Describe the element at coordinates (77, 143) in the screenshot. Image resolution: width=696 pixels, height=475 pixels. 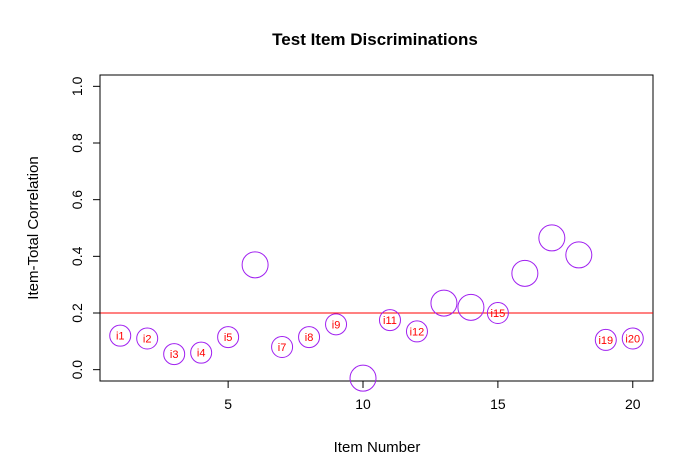
I see `y-tick-label: 0.8` at that location.